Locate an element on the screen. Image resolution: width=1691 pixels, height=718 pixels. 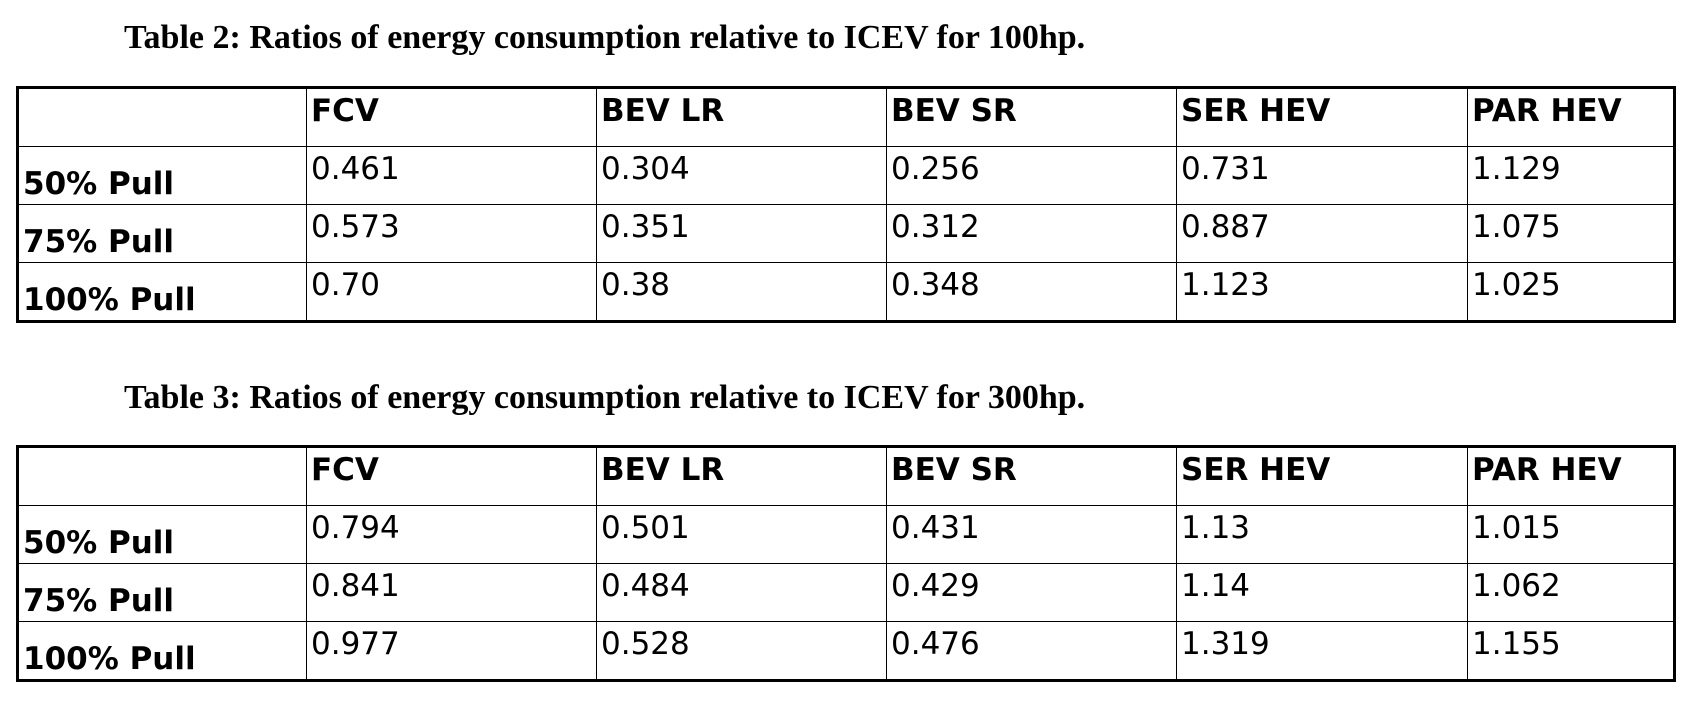
cell-fcv: 0.70 is located at coordinates (451, 292).